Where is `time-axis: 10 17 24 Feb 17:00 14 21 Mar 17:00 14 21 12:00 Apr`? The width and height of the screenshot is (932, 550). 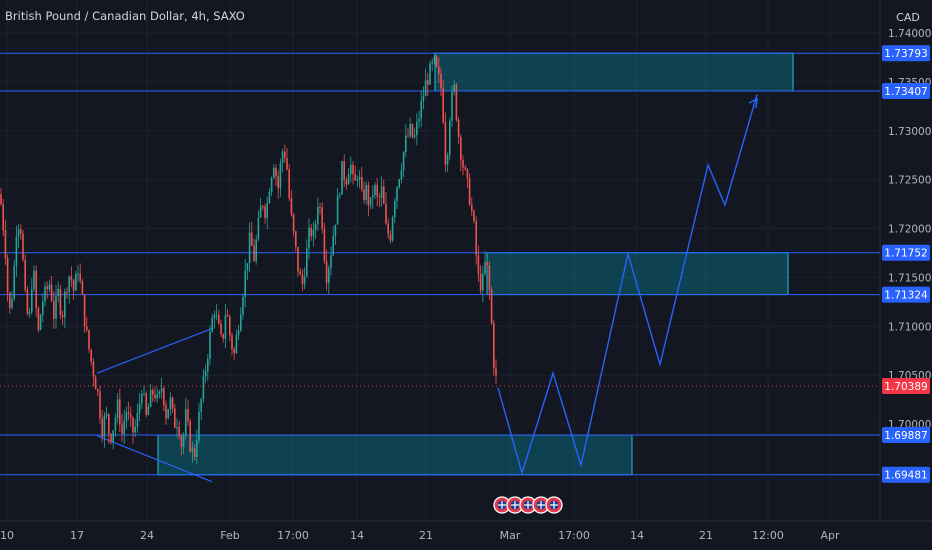 time-axis: 10 17 24 Feb 17:00 14 21 Mar 17:00 14 21 12:00 Apr is located at coordinates (420, 535).